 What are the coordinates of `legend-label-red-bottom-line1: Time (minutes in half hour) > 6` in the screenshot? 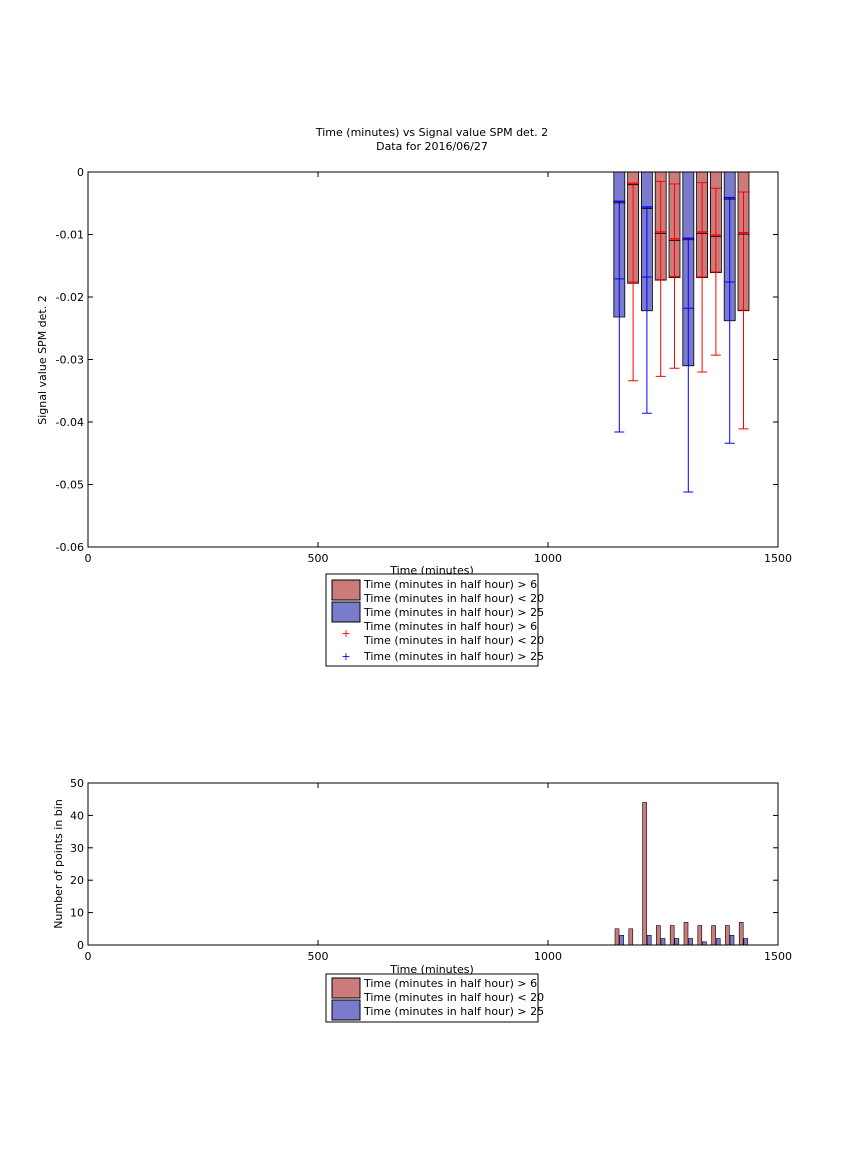 It's located at (450, 983).